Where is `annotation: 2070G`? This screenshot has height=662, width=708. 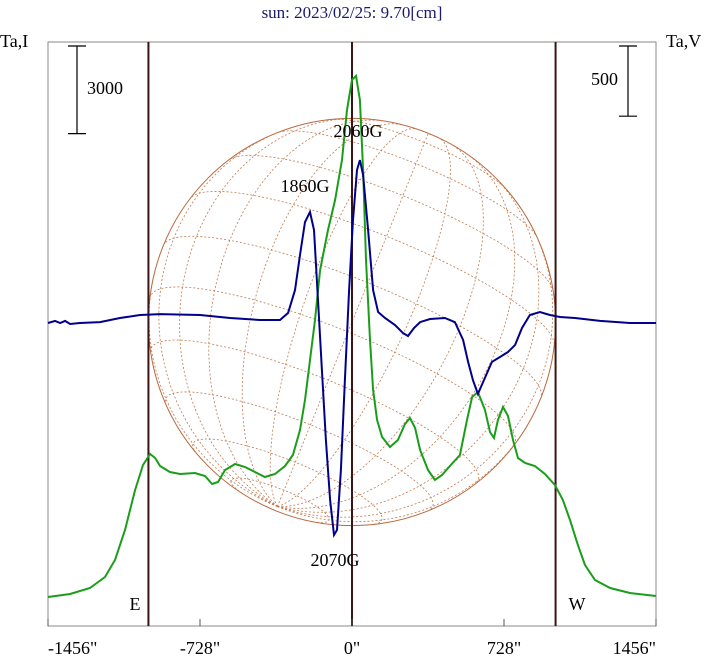 annotation: 2070G is located at coordinates (335, 560).